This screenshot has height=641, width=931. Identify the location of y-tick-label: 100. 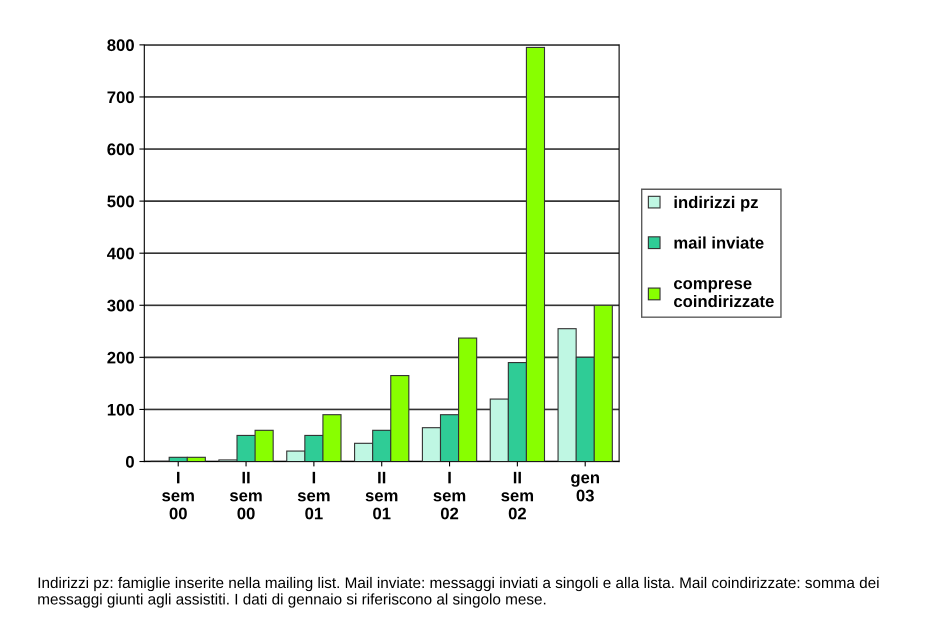
(121, 410).